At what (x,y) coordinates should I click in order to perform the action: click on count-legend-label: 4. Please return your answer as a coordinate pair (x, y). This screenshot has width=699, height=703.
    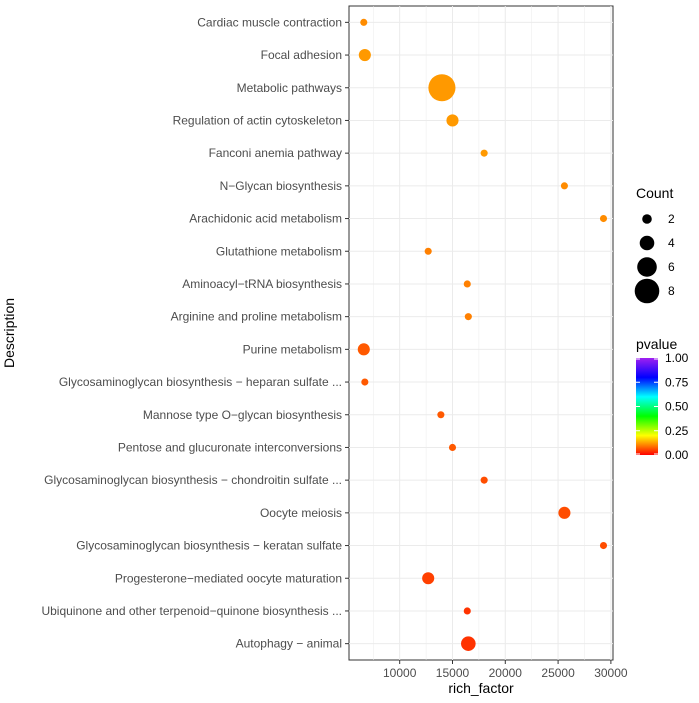
    Looking at the image, I should click on (671, 243).